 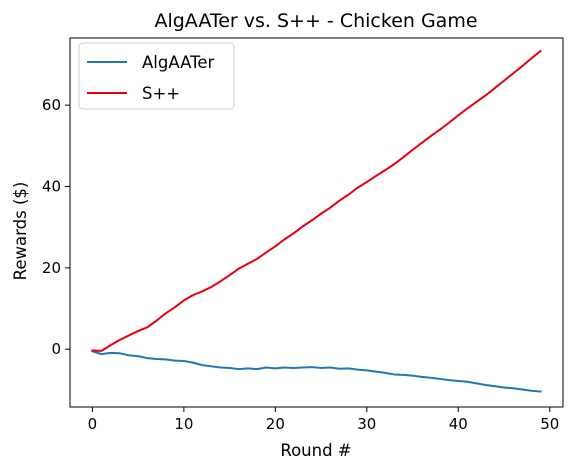 I want to click on x-tick-label: 30, so click(x=366, y=424).